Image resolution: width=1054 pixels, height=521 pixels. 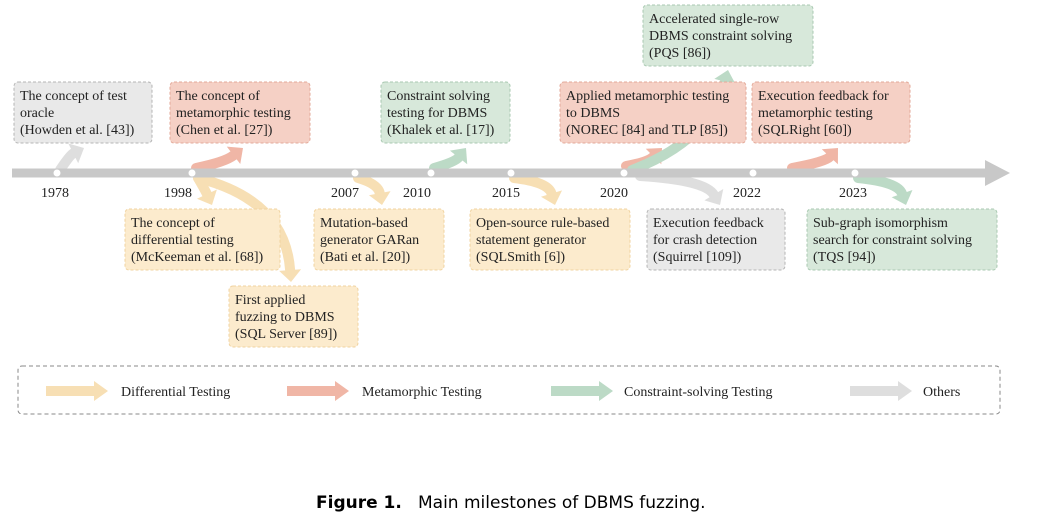 What do you see at coordinates (509, 390) in the screenshot?
I see `legend-box` at bounding box center [509, 390].